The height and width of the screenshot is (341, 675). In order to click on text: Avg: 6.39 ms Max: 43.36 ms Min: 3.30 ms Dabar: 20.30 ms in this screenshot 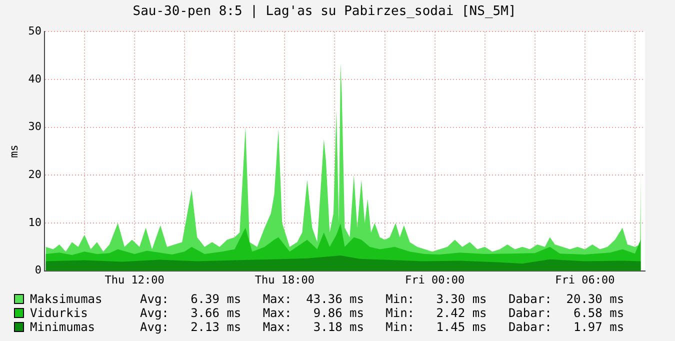, I will do `click(382, 299)`.